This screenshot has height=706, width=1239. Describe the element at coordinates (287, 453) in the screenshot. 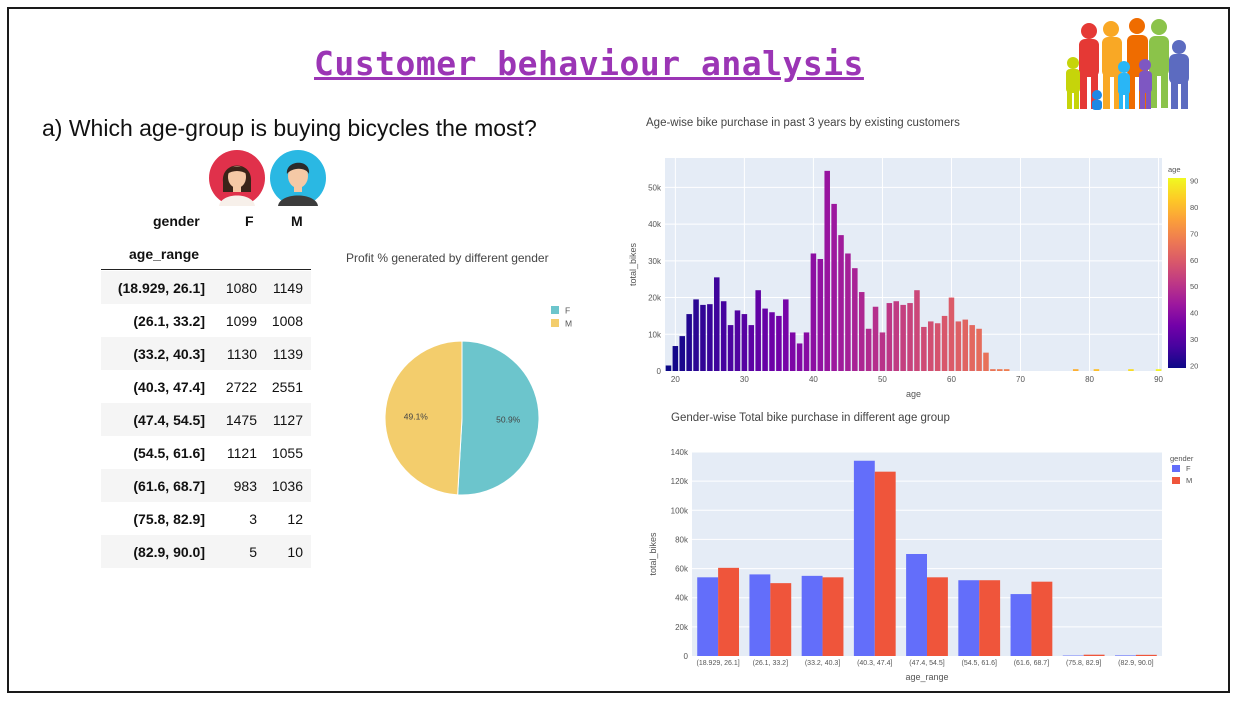

I see `cell-m: 1055` at that location.